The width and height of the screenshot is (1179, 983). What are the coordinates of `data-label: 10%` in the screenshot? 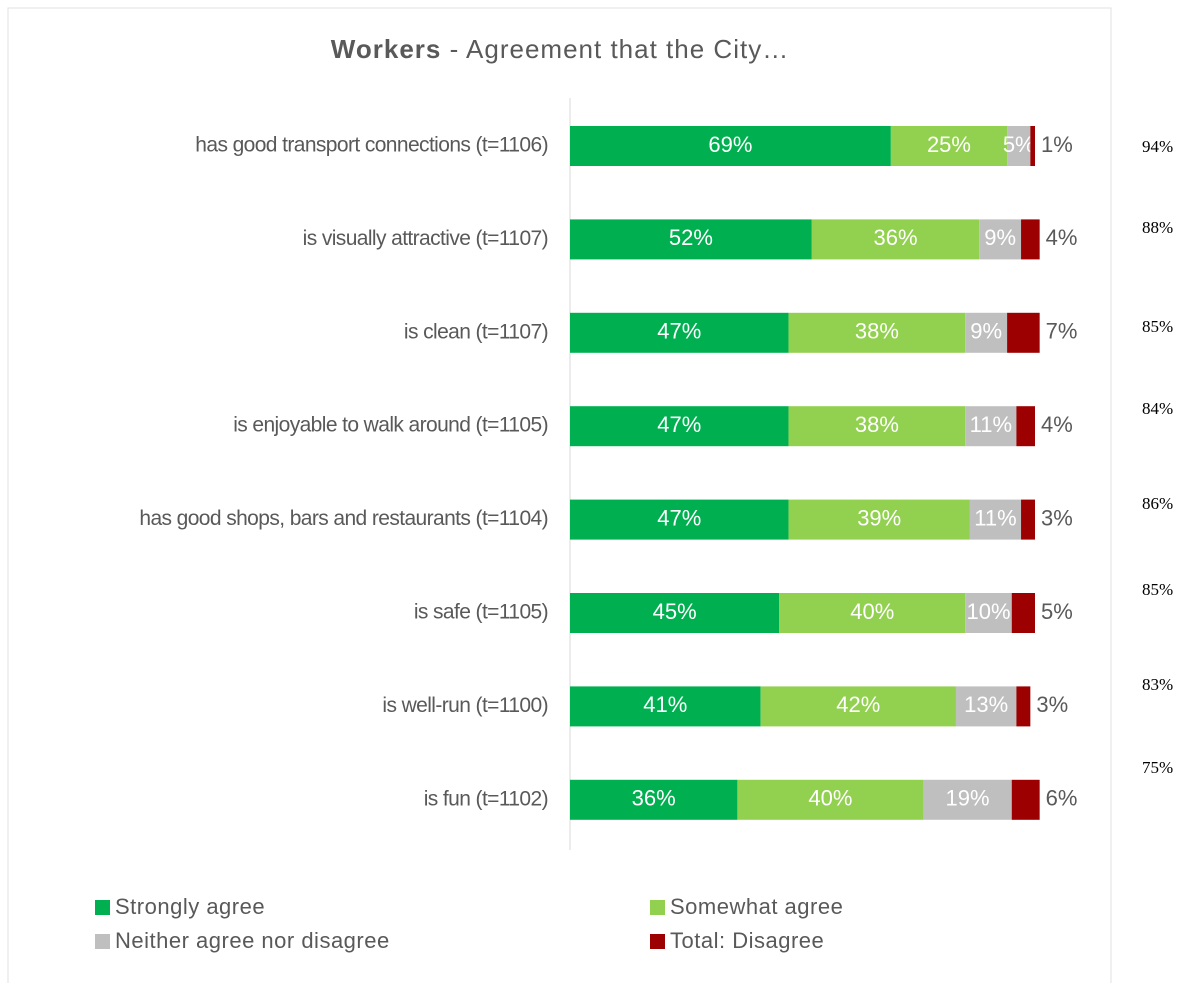 It's located at (988, 611).